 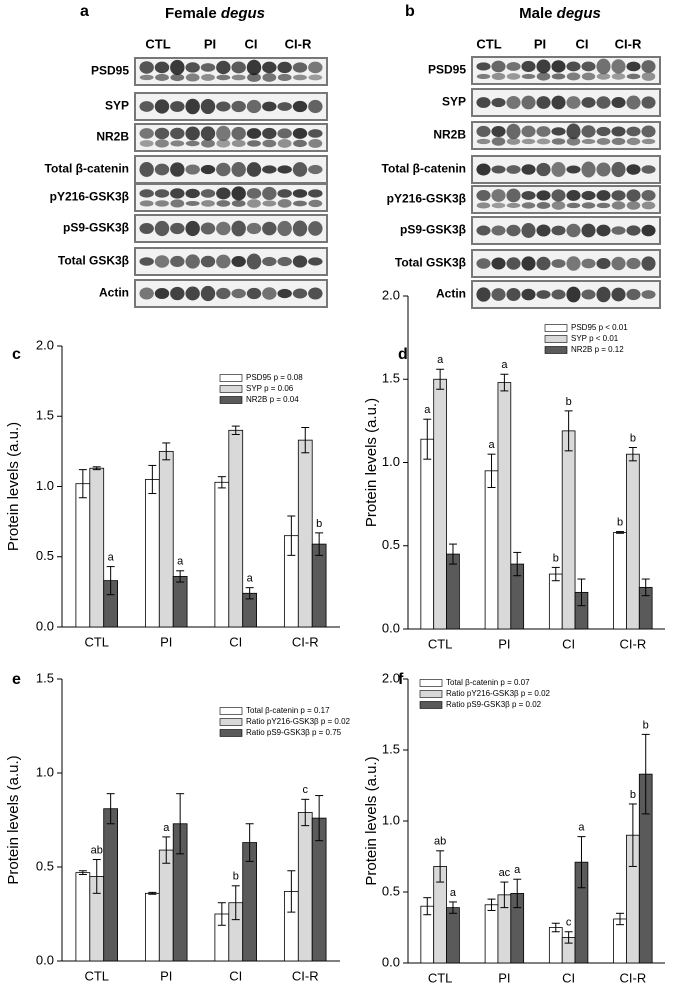 What do you see at coordinates (568, 977) in the screenshot?
I see `x-tick-label: CI` at bounding box center [568, 977].